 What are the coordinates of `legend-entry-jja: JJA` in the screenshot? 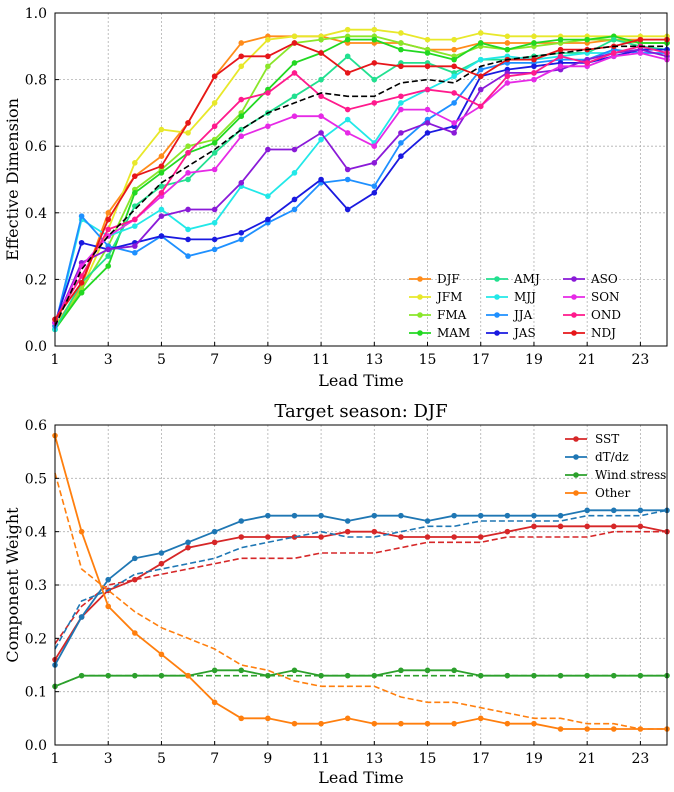 It's located at (509, 315).